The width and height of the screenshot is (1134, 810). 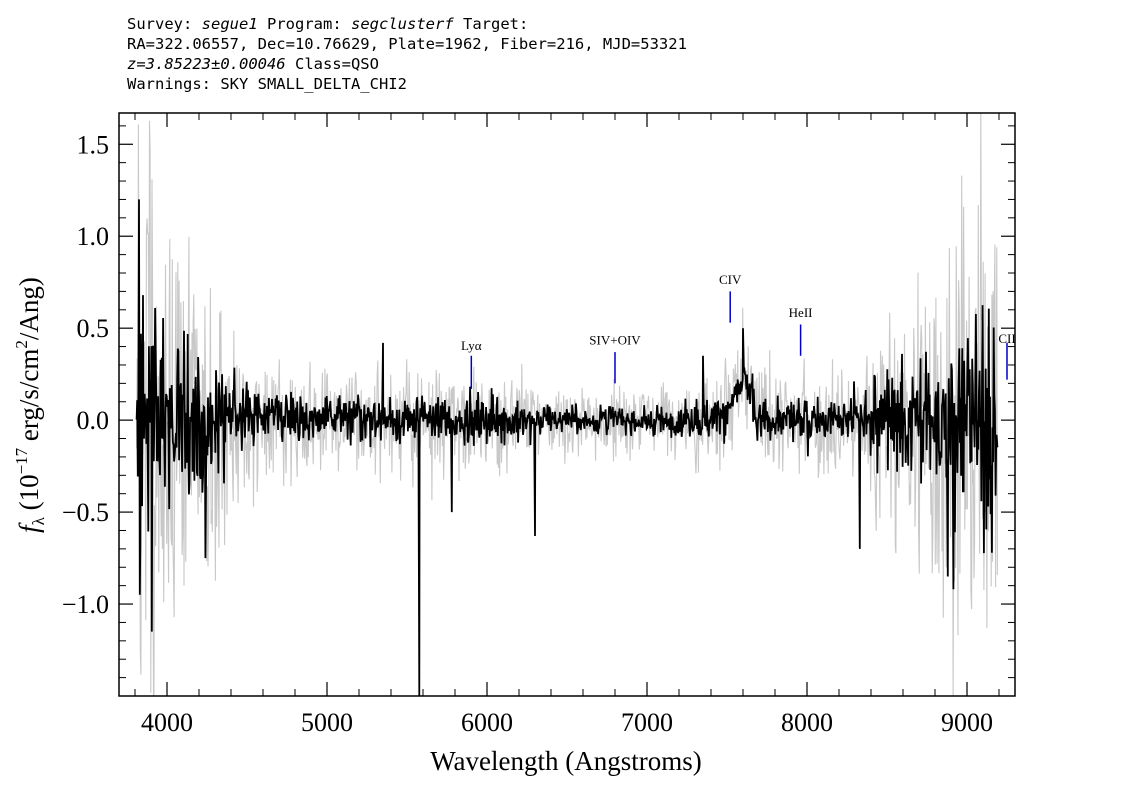 I want to click on x-axis-title: Wavelength (Angstroms), so click(x=566, y=761).